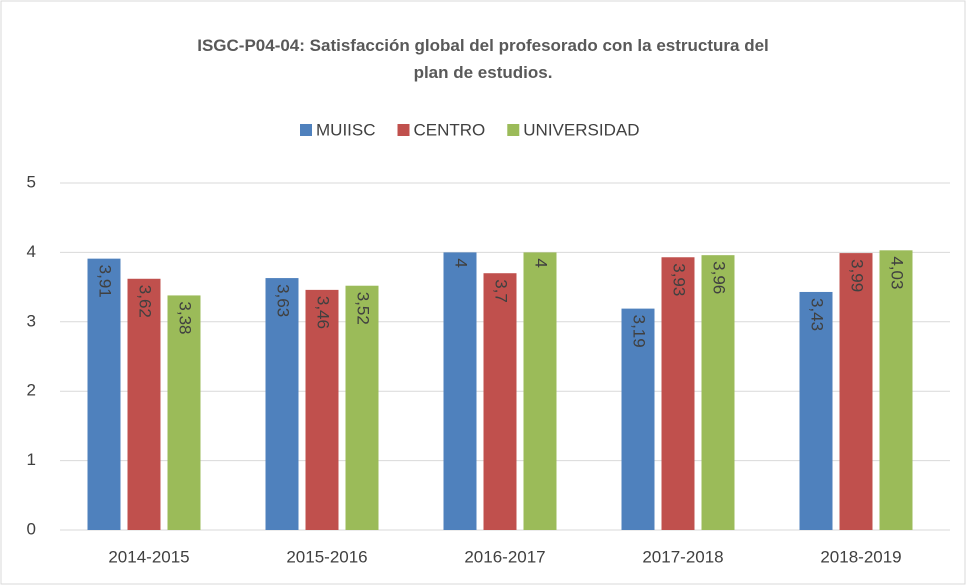 This screenshot has height=585, width=966. I want to click on value-label: 3,38, so click(185, 317).